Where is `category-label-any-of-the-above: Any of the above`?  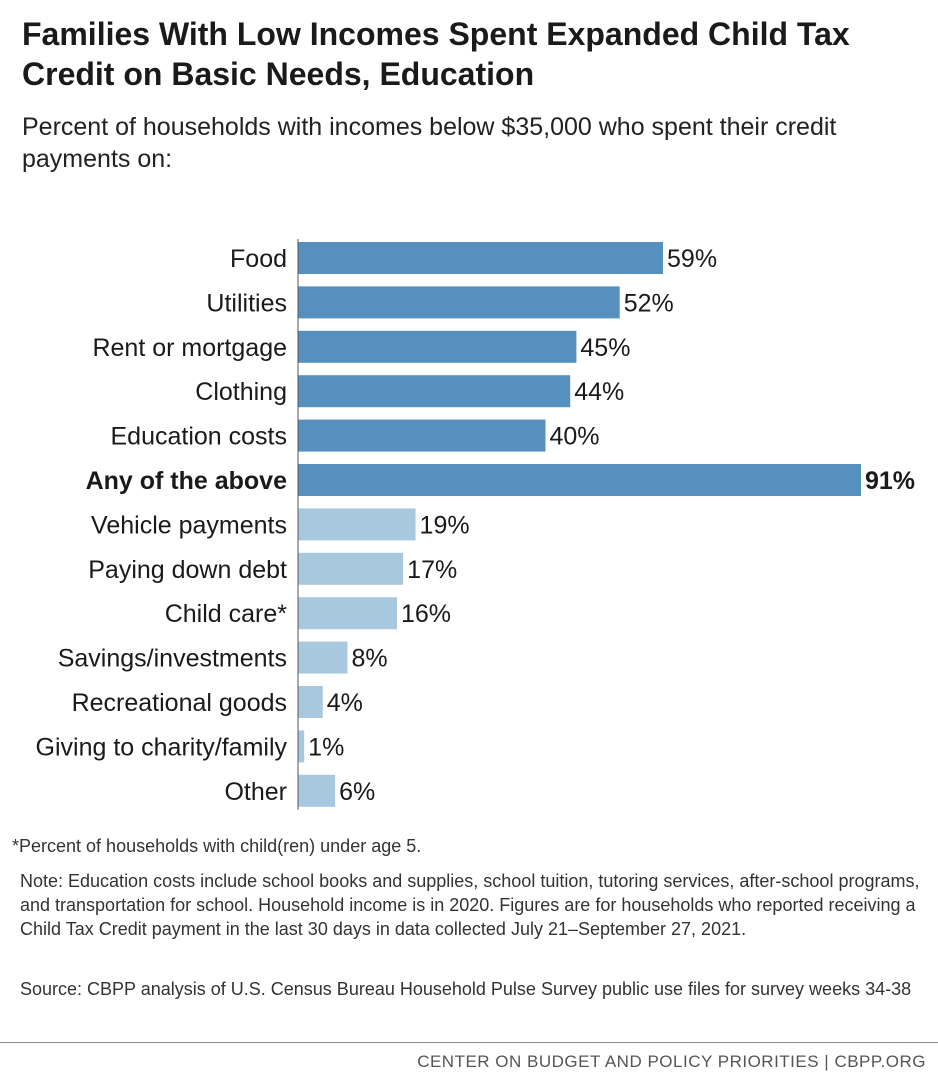
category-label-any-of-the-above: Any of the above is located at coordinates (187, 481).